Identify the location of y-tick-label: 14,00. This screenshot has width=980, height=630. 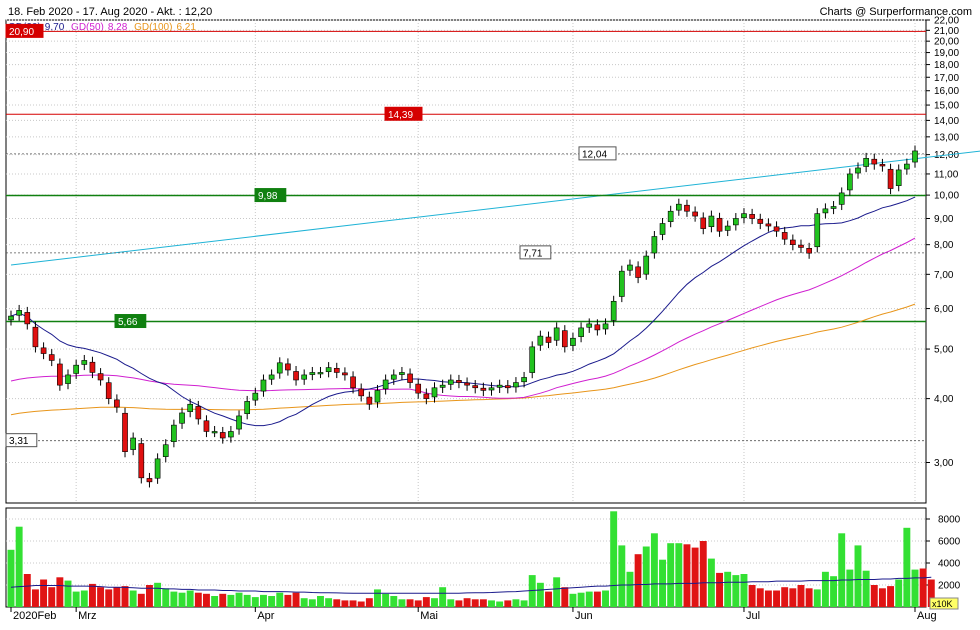
(946, 121).